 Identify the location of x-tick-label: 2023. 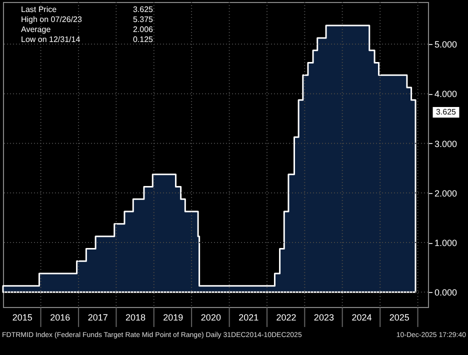
(324, 317).